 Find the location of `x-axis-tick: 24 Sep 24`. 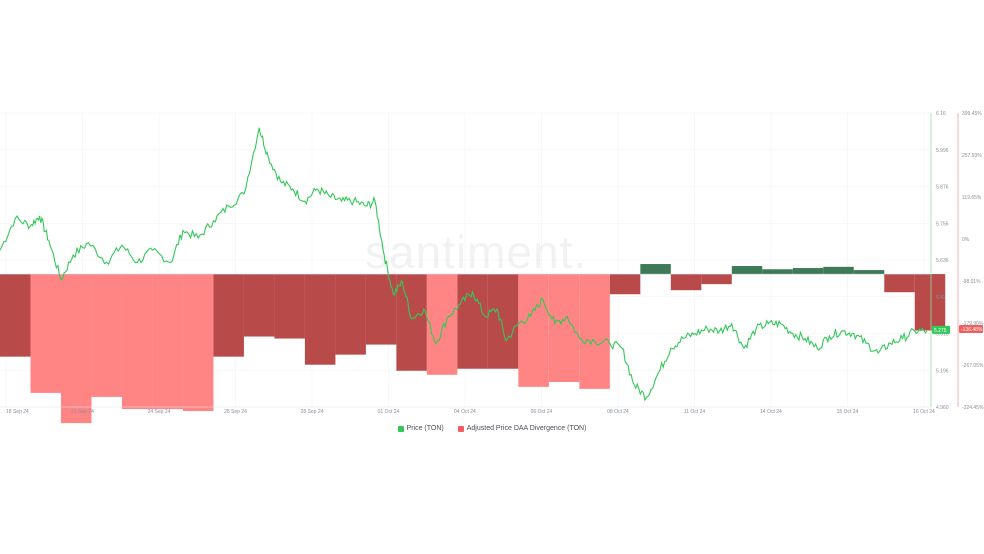

x-axis-tick: 24 Sep 24 is located at coordinates (159, 412).